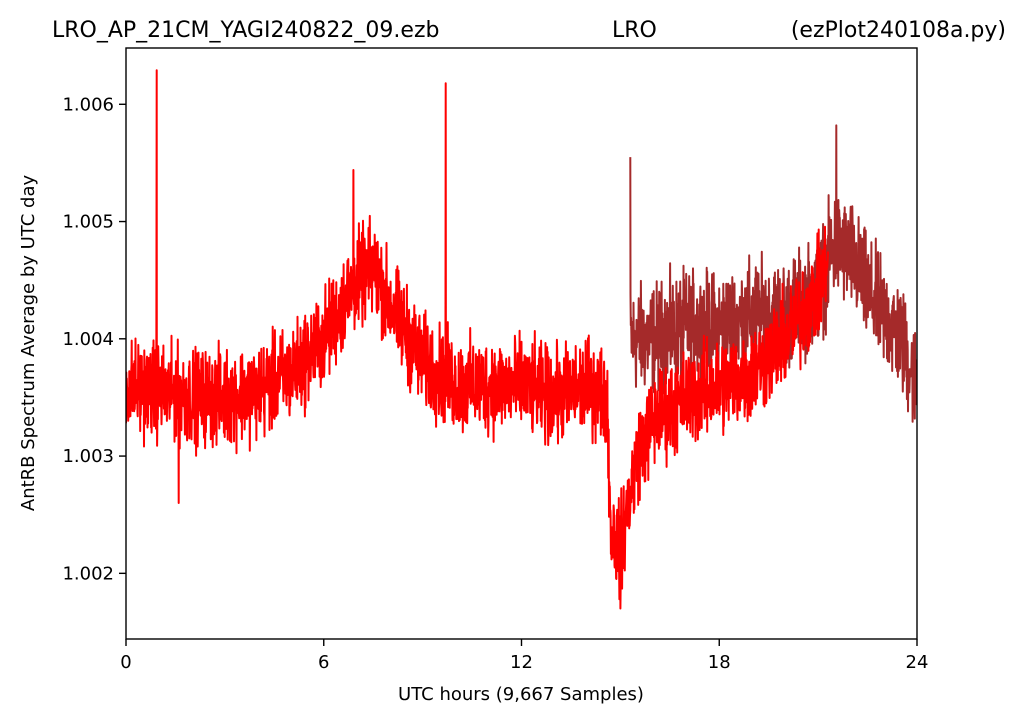 The height and width of the screenshot is (723, 1024). I want to click on y-tick-label: 1.002, so click(88, 573).